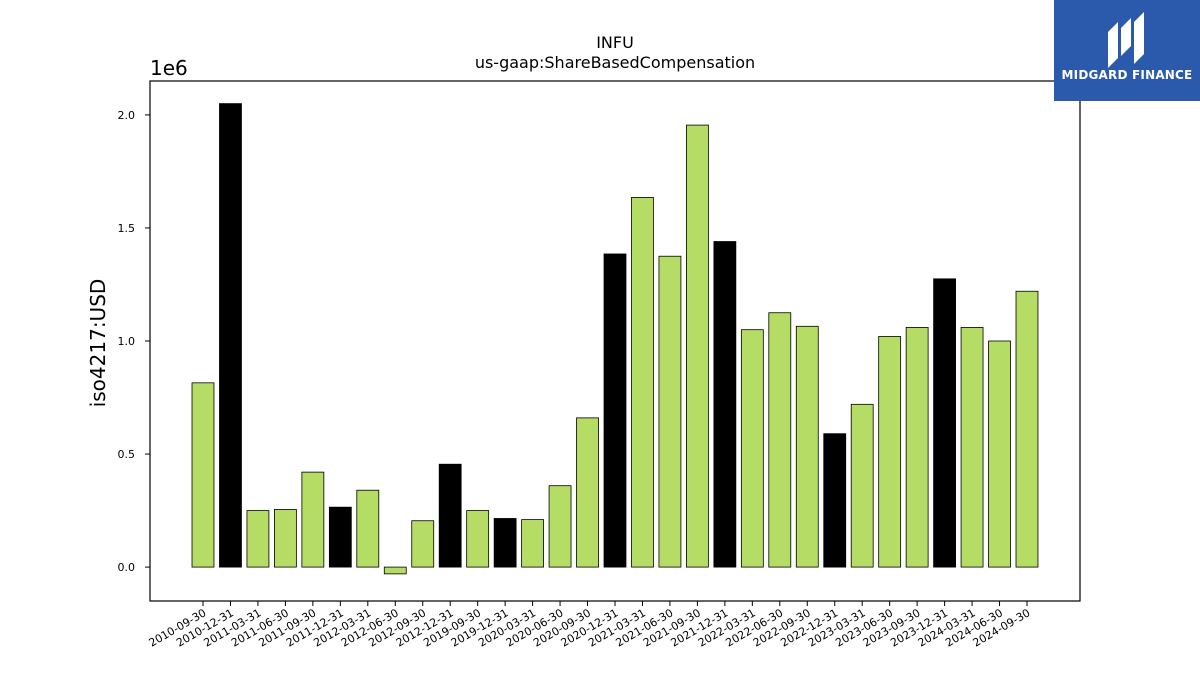 The image size is (1200, 675). Describe the element at coordinates (127, 115) in the screenshot. I see `y-tick-label: 2.0` at that location.